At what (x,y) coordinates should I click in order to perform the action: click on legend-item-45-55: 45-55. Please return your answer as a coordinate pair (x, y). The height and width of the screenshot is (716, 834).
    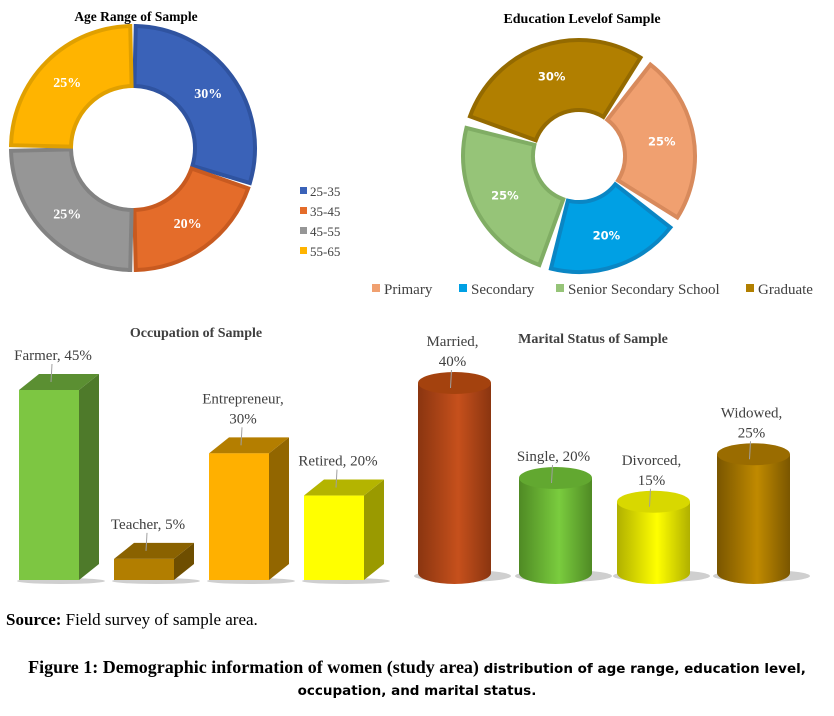
    Looking at the image, I should click on (320, 231).